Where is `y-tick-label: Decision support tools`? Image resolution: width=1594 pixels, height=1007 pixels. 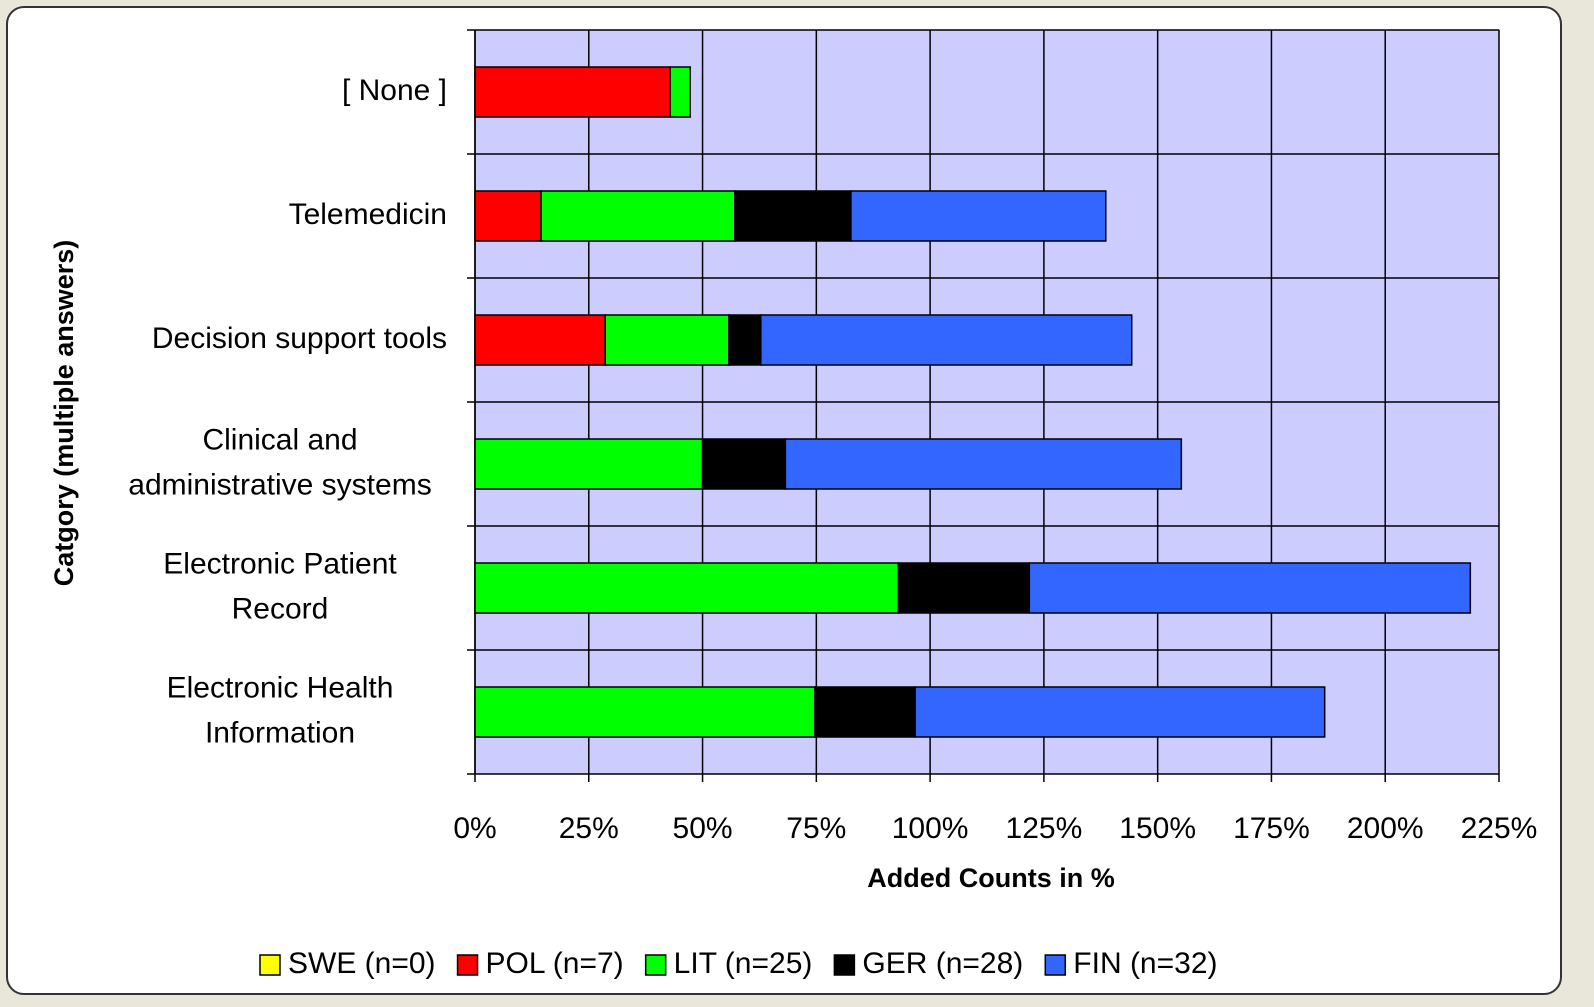 y-tick-label: Decision support tools is located at coordinates (299, 338).